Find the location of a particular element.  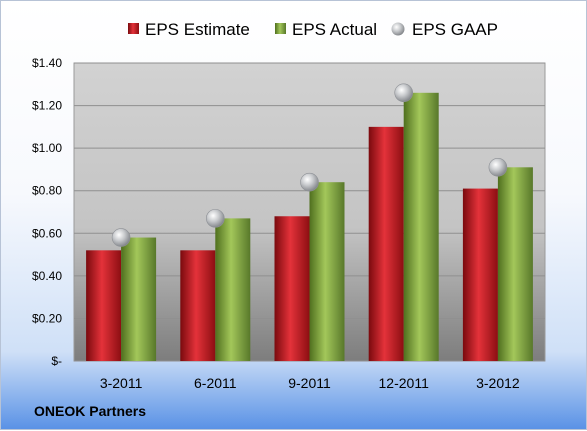

legend-swatch-gaap is located at coordinates (398, 29).